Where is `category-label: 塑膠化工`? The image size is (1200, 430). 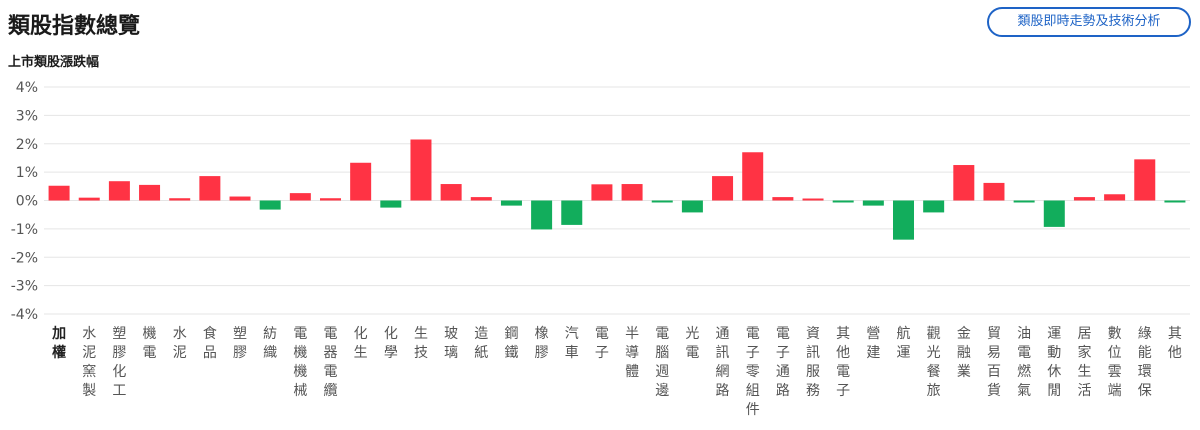
category-label: 塑膠化工 is located at coordinates (119, 362).